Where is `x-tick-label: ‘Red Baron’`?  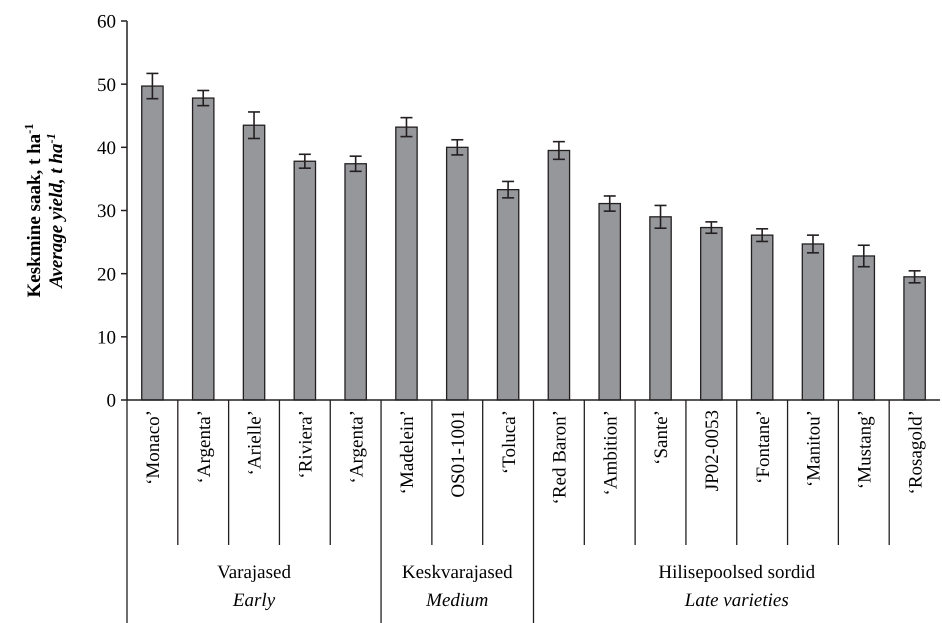 x-tick-label: ‘Red Baron’ is located at coordinates (560, 457).